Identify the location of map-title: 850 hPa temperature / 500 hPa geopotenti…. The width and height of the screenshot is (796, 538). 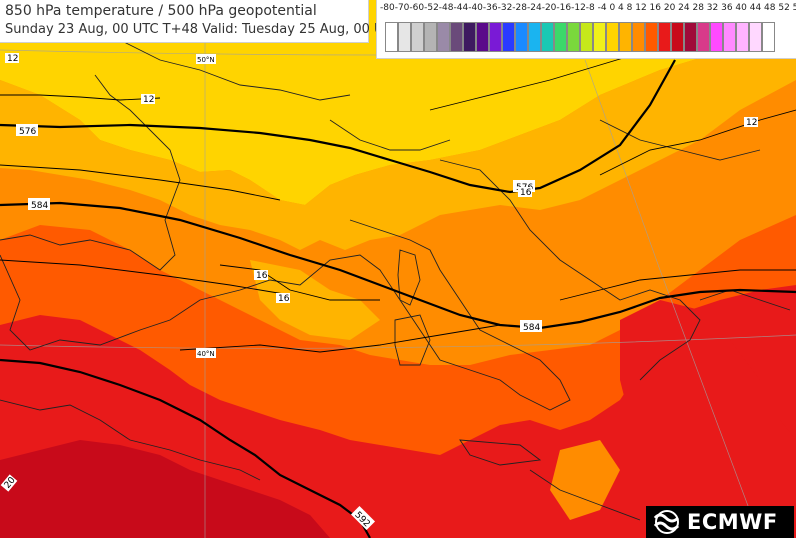
(161, 11).